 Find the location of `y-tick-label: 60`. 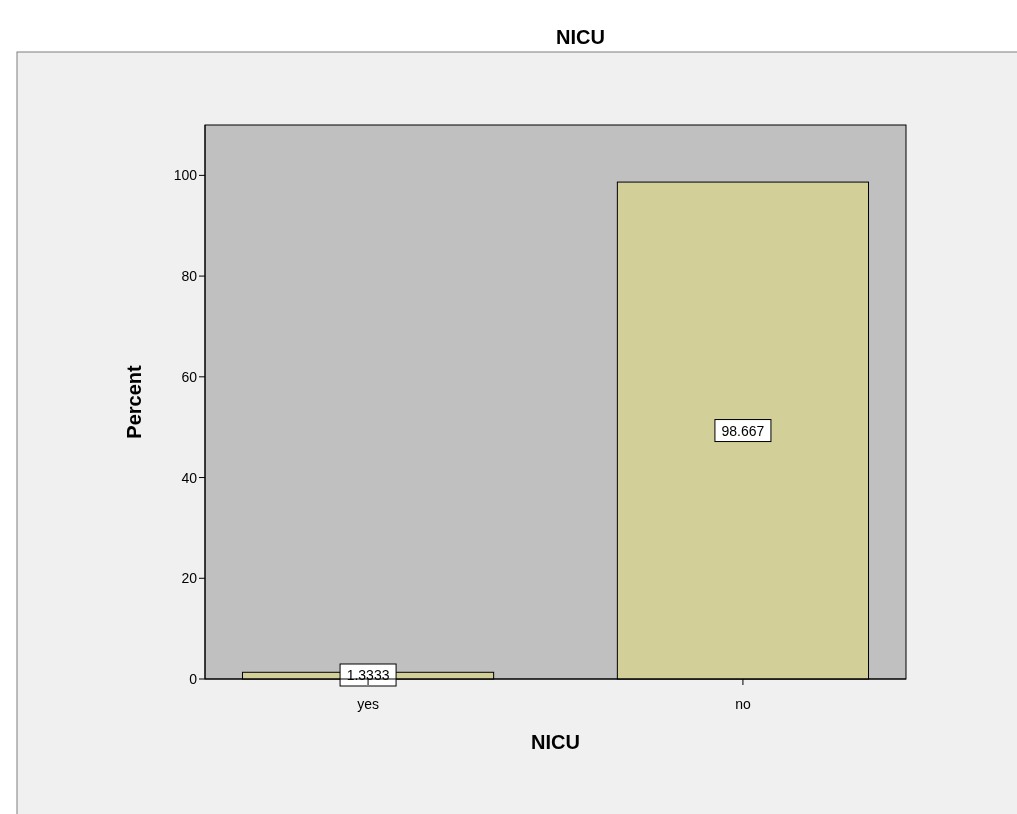

y-tick-label: 60 is located at coordinates (189, 376).